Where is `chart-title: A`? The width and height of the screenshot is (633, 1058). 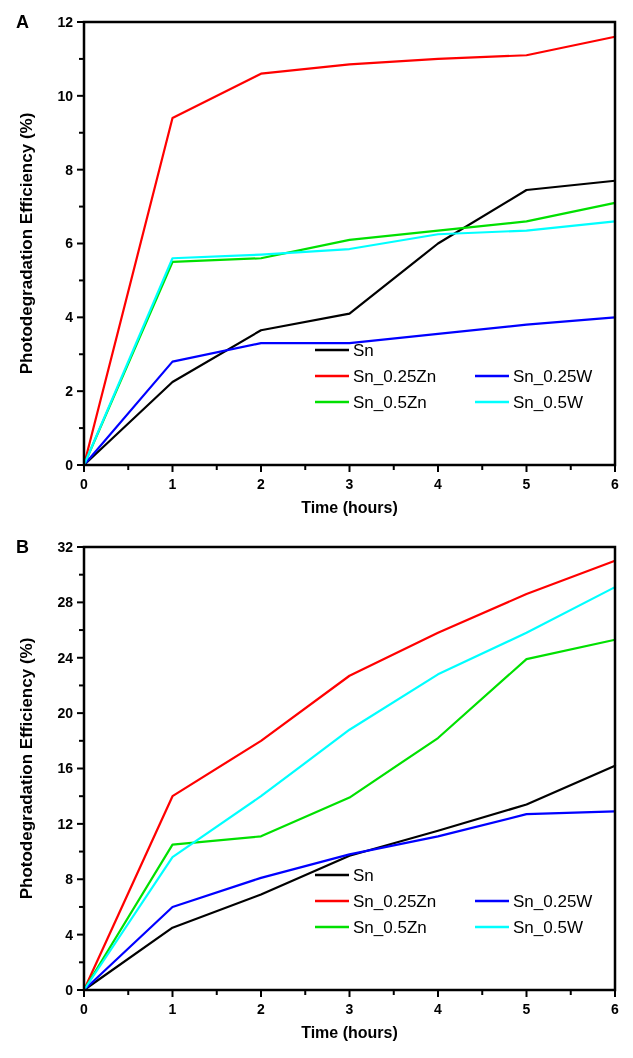
chart-title: A is located at coordinates (22, 22).